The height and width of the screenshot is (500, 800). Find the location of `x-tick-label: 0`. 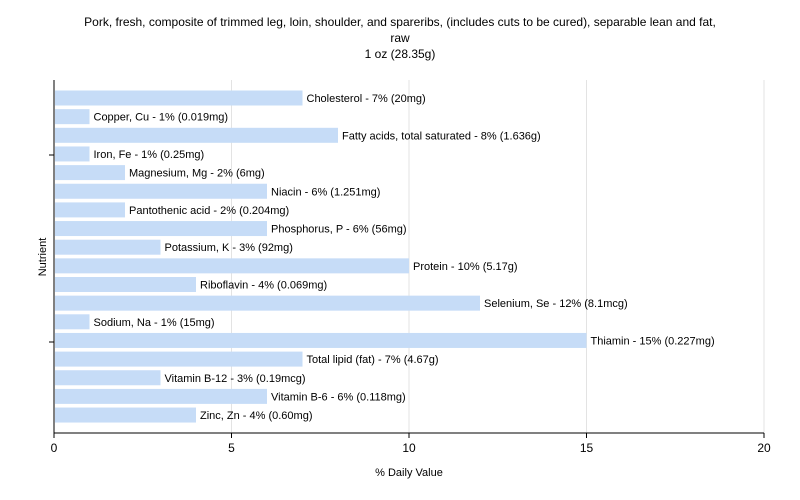

x-tick-label: 0 is located at coordinates (54, 448).